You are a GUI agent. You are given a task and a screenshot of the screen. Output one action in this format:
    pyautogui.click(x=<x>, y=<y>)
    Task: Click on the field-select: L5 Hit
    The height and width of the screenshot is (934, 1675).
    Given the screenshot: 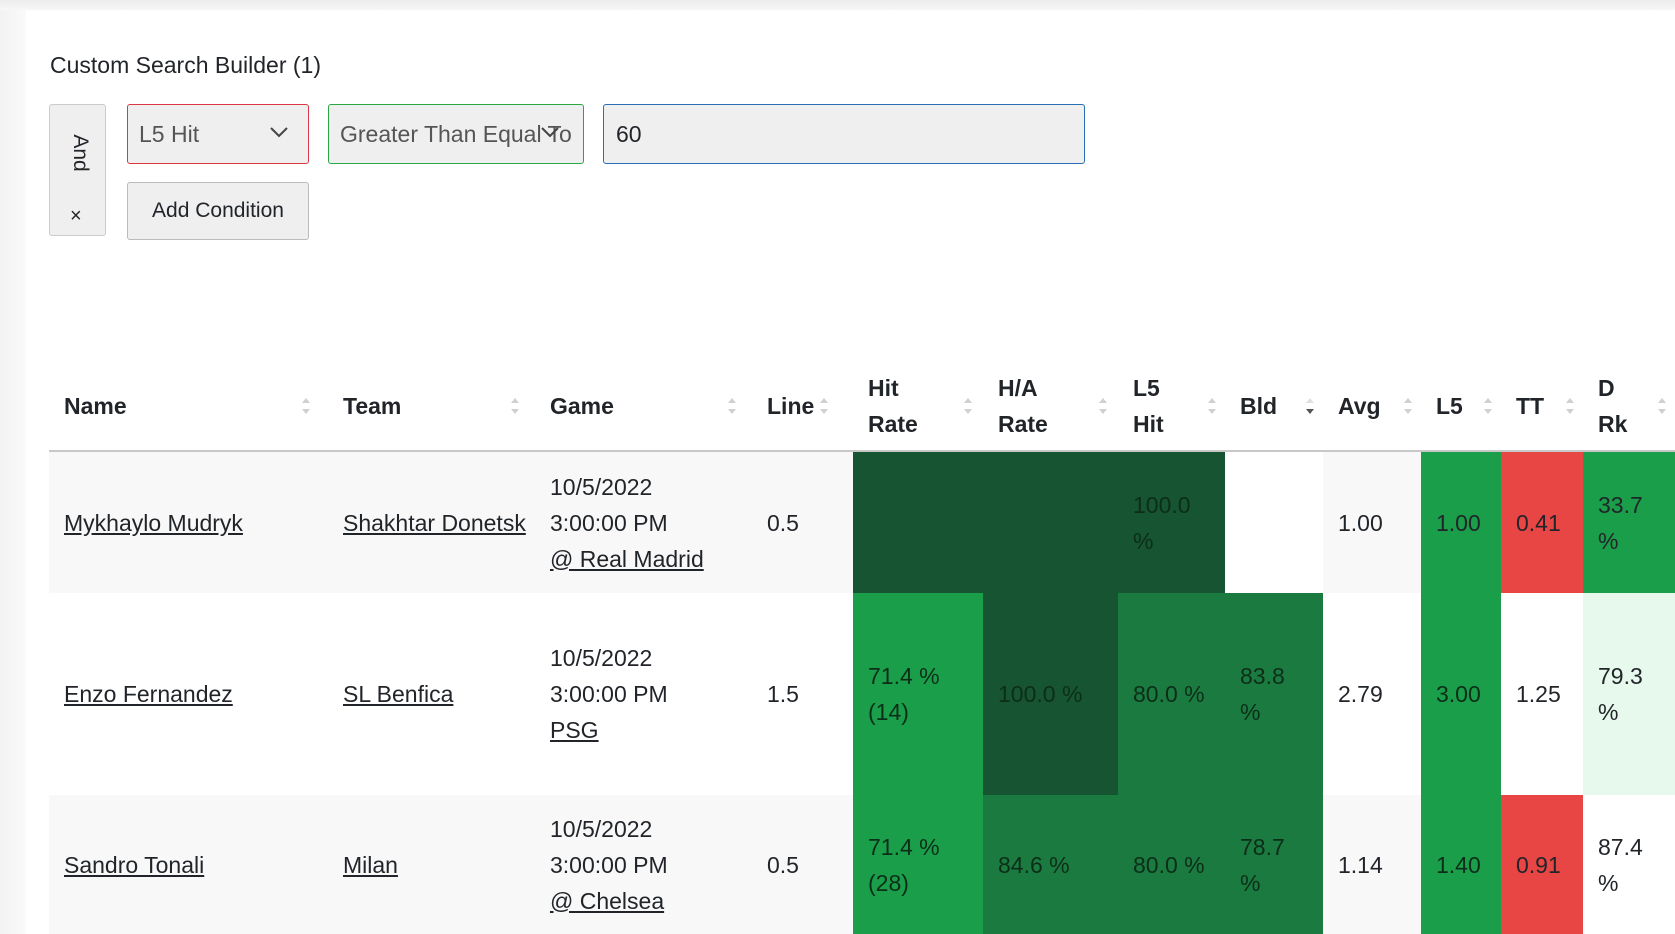 What is the action you would take?
    pyautogui.click(x=218, y=134)
    